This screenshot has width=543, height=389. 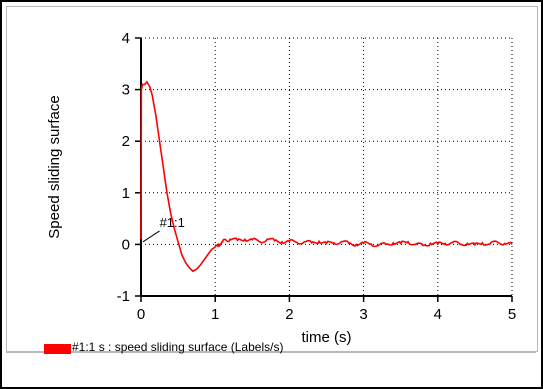 What do you see at coordinates (54, 166) in the screenshot?
I see `y-axis-title: Speed sliding surface` at bounding box center [54, 166].